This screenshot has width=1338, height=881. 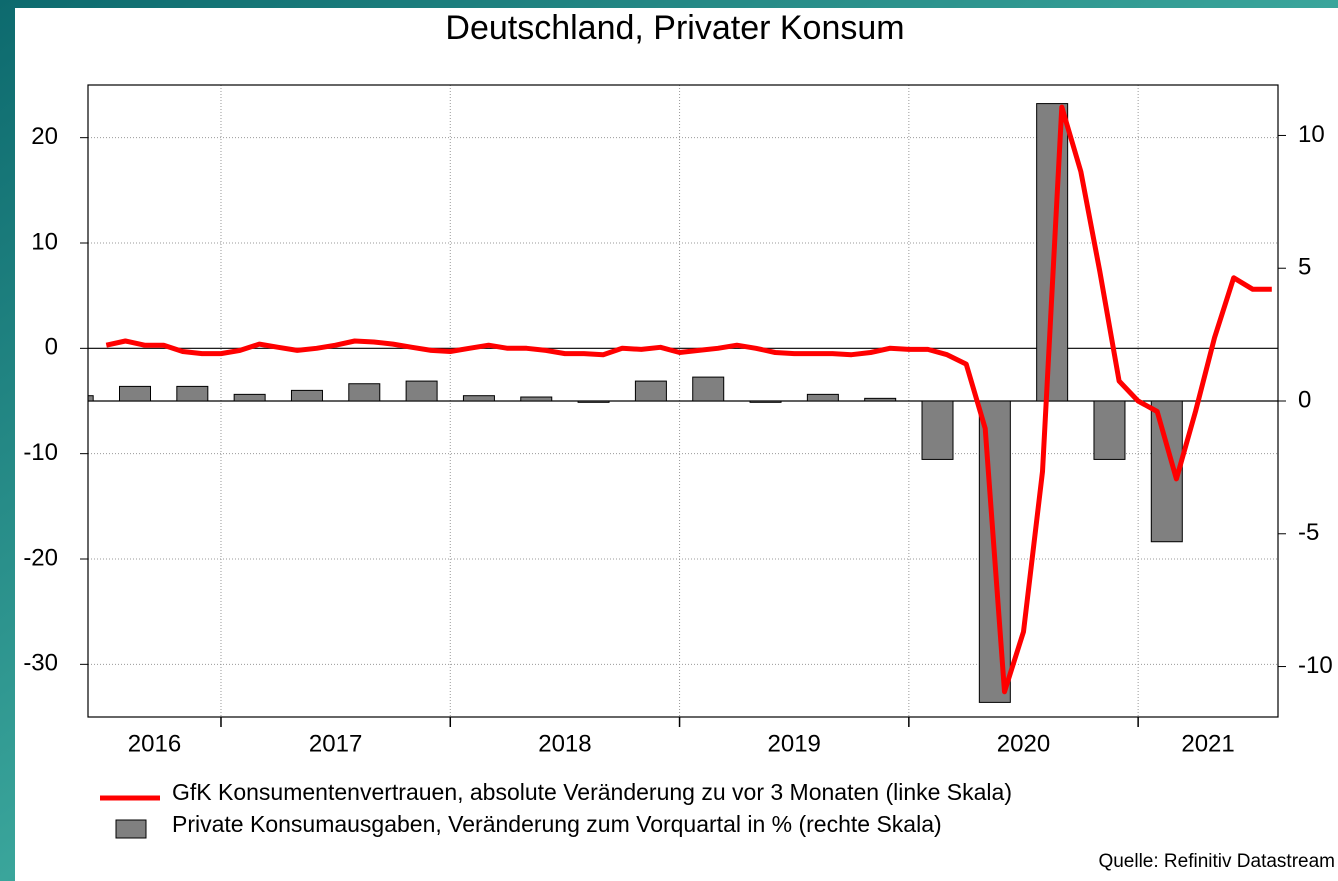 I want to click on y-tick-label: -30, so click(x=40, y=663).